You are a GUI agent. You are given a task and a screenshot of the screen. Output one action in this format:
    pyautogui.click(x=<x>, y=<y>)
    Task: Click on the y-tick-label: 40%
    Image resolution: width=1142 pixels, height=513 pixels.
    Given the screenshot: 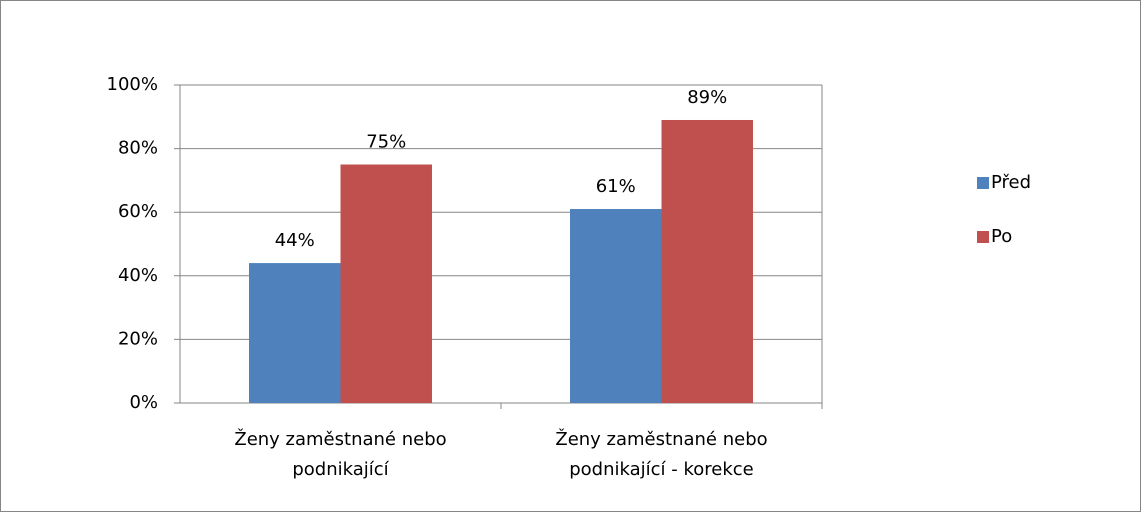 What is the action you would take?
    pyautogui.click(x=138, y=275)
    